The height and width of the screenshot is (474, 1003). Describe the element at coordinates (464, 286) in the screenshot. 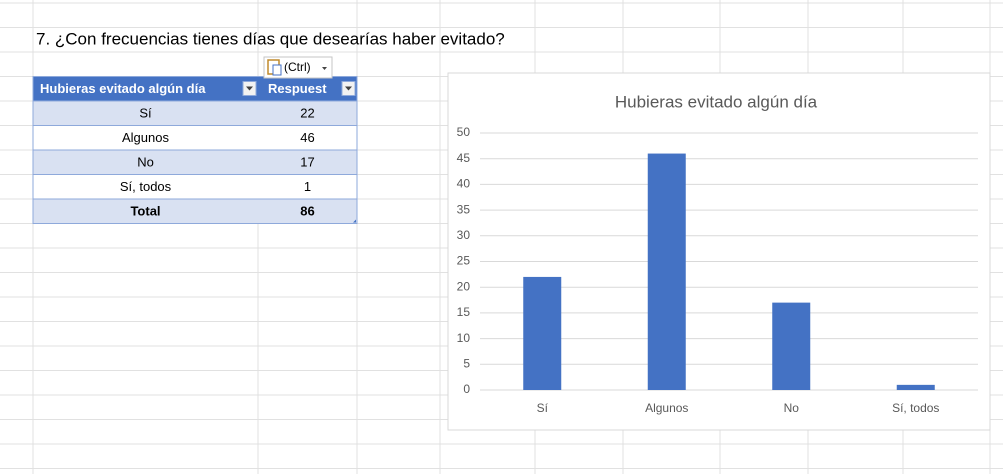

I see `y-tick-label: 20` at that location.